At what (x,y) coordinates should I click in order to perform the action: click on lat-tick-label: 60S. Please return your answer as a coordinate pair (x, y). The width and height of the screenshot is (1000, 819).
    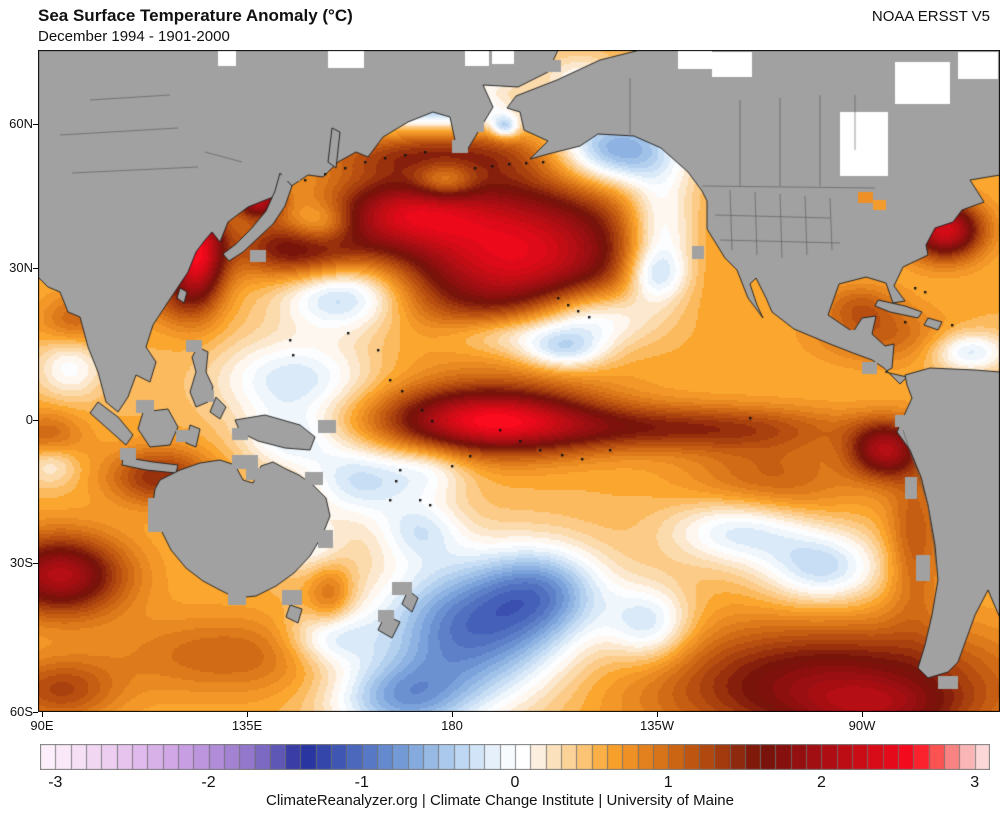
    Looking at the image, I should click on (21, 711).